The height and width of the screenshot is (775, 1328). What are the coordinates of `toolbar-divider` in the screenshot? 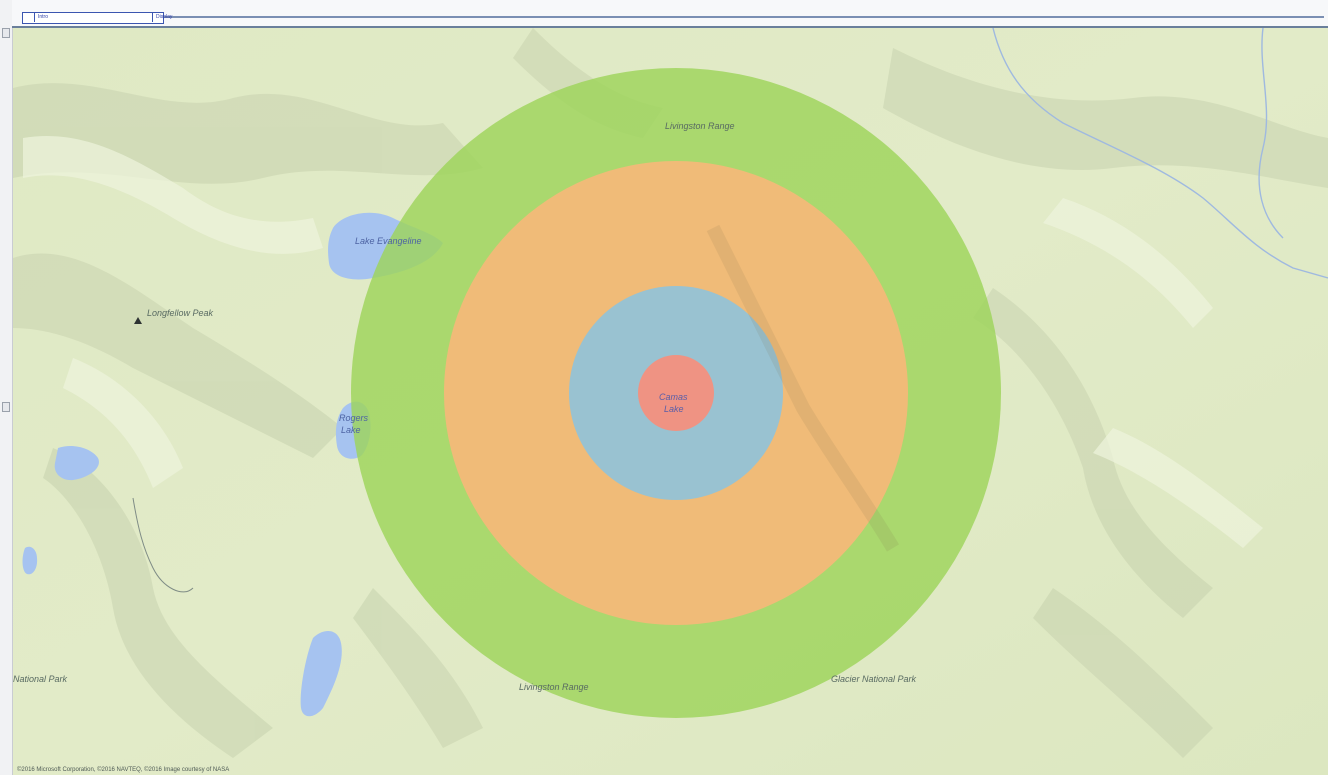 It's located at (674, 17).